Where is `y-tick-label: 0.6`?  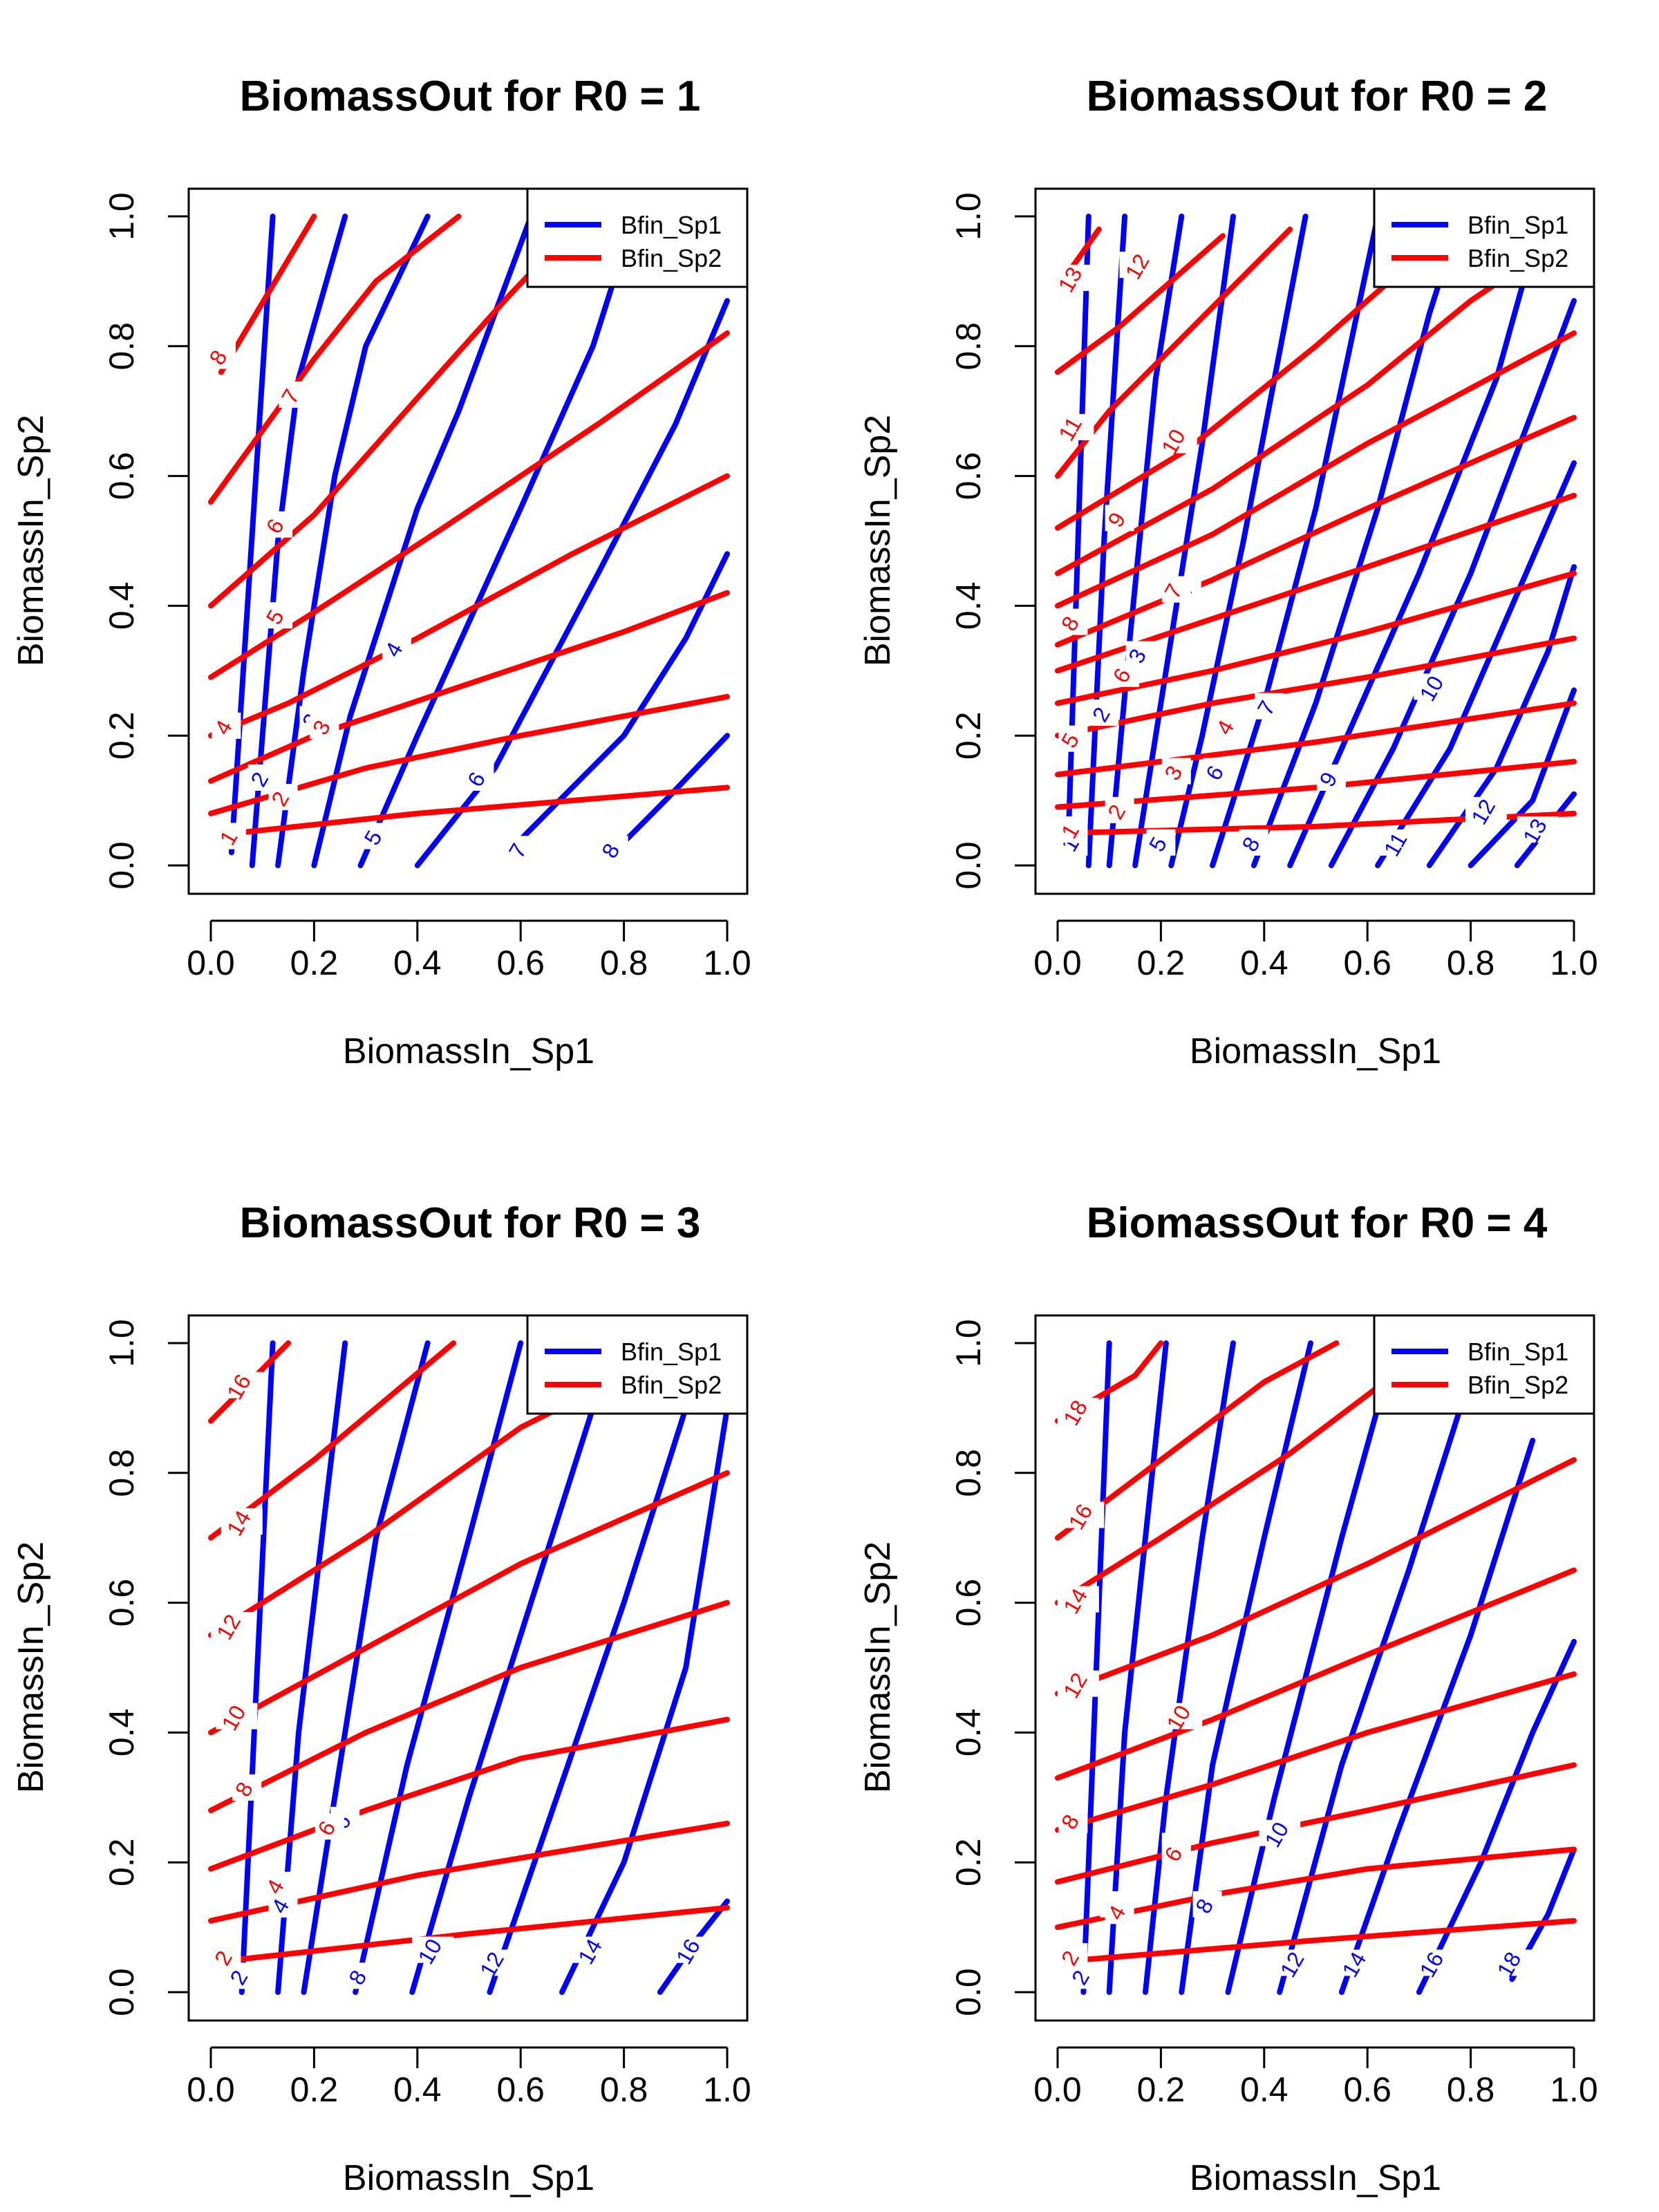
y-tick-label: 0.6 is located at coordinates (121, 1603).